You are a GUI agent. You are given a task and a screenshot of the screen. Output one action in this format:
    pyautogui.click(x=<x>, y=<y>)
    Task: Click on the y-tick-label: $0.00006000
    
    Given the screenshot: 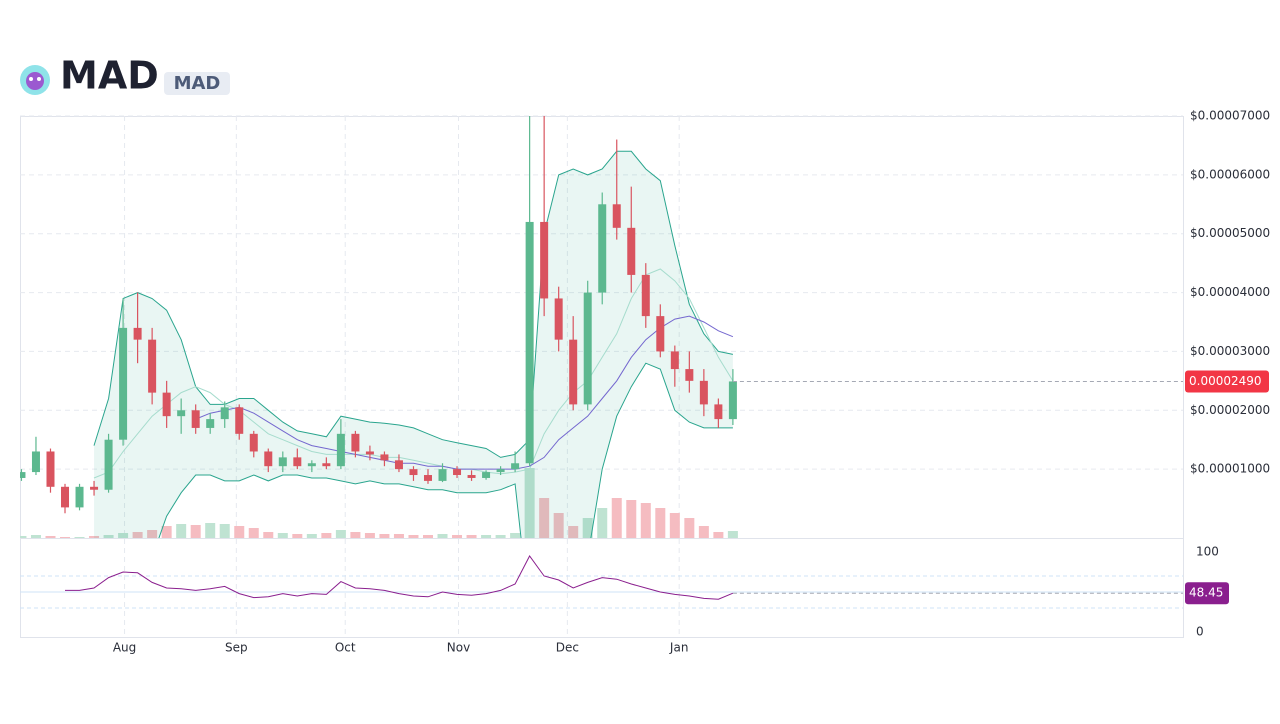 What is the action you would take?
    pyautogui.click(x=1230, y=174)
    